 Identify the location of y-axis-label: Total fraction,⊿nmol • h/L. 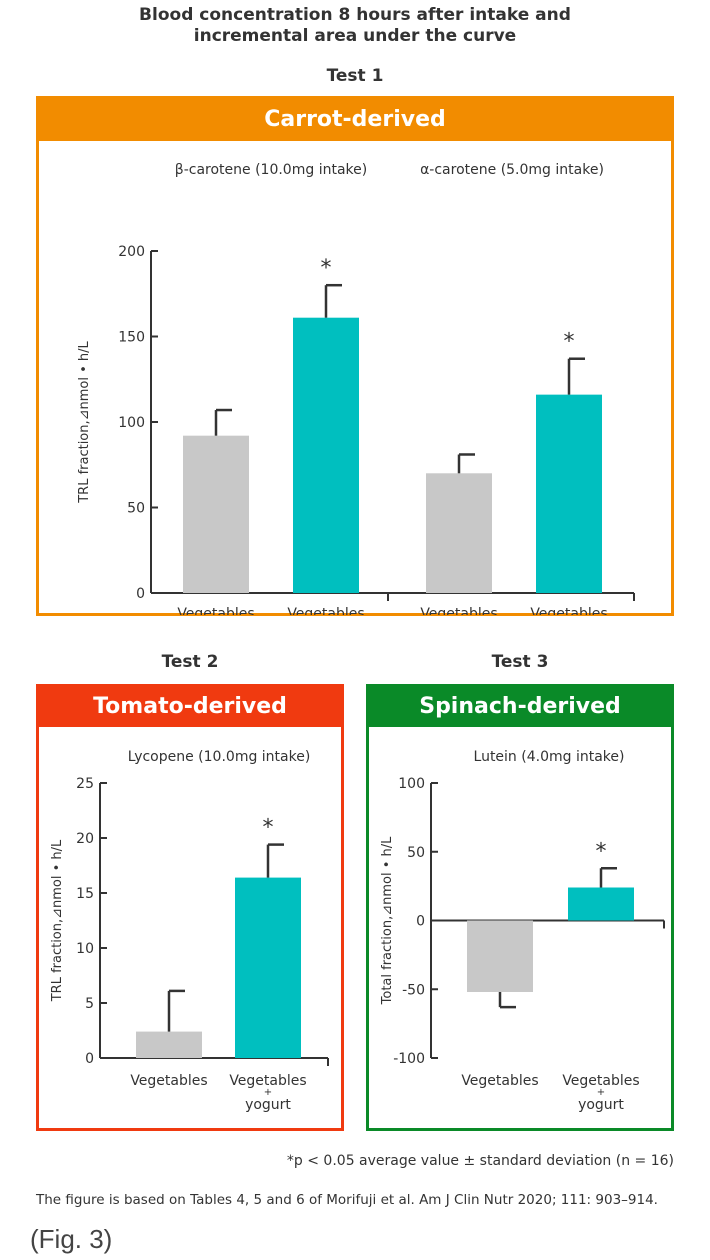
(387, 920).